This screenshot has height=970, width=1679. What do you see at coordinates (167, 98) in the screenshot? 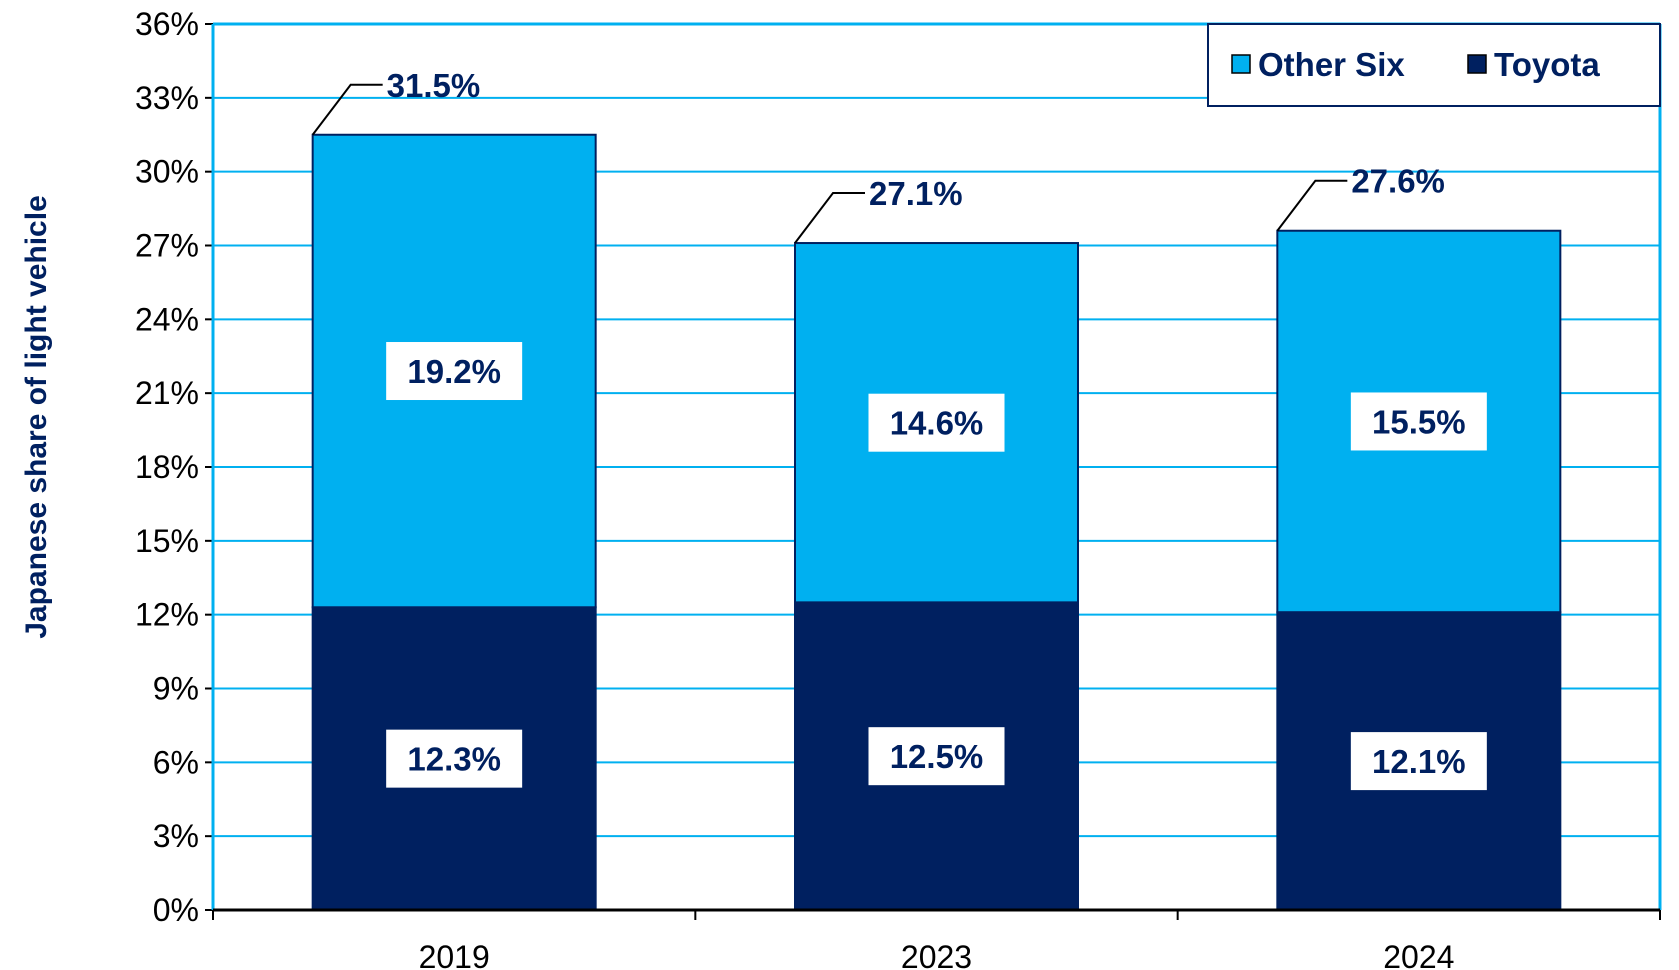
I see `y-tick-label: 33%` at bounding box center [167, 98].